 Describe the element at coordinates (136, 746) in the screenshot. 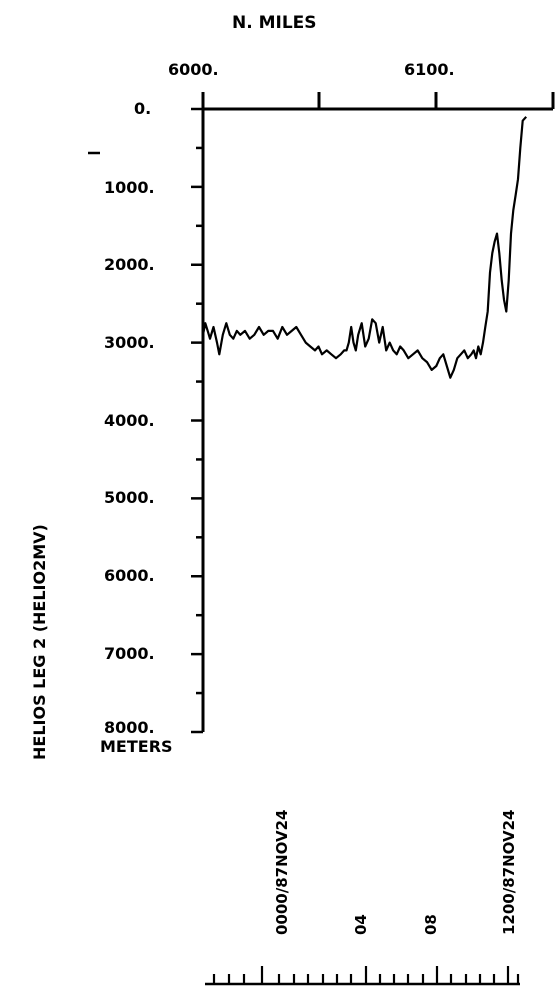

I see `y-unit-label: METERS` at that location.